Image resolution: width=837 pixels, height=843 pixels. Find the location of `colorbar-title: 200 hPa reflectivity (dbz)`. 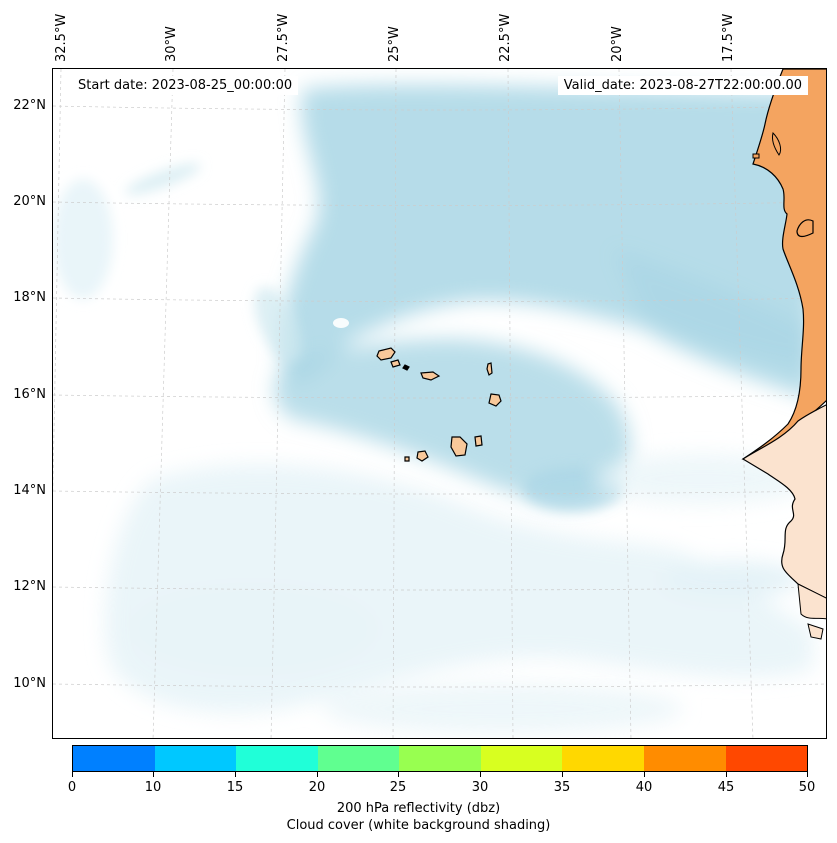

colorbar-title: 200 hPa reflectivity (dbz) is located at coordinates (418, 808).